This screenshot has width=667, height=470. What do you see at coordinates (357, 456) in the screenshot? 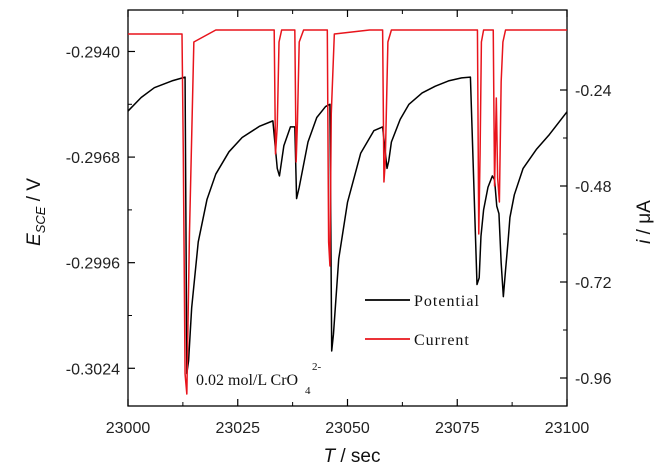
I see `x-axis-title-unit: / sec` at bounding box center [357, 456].